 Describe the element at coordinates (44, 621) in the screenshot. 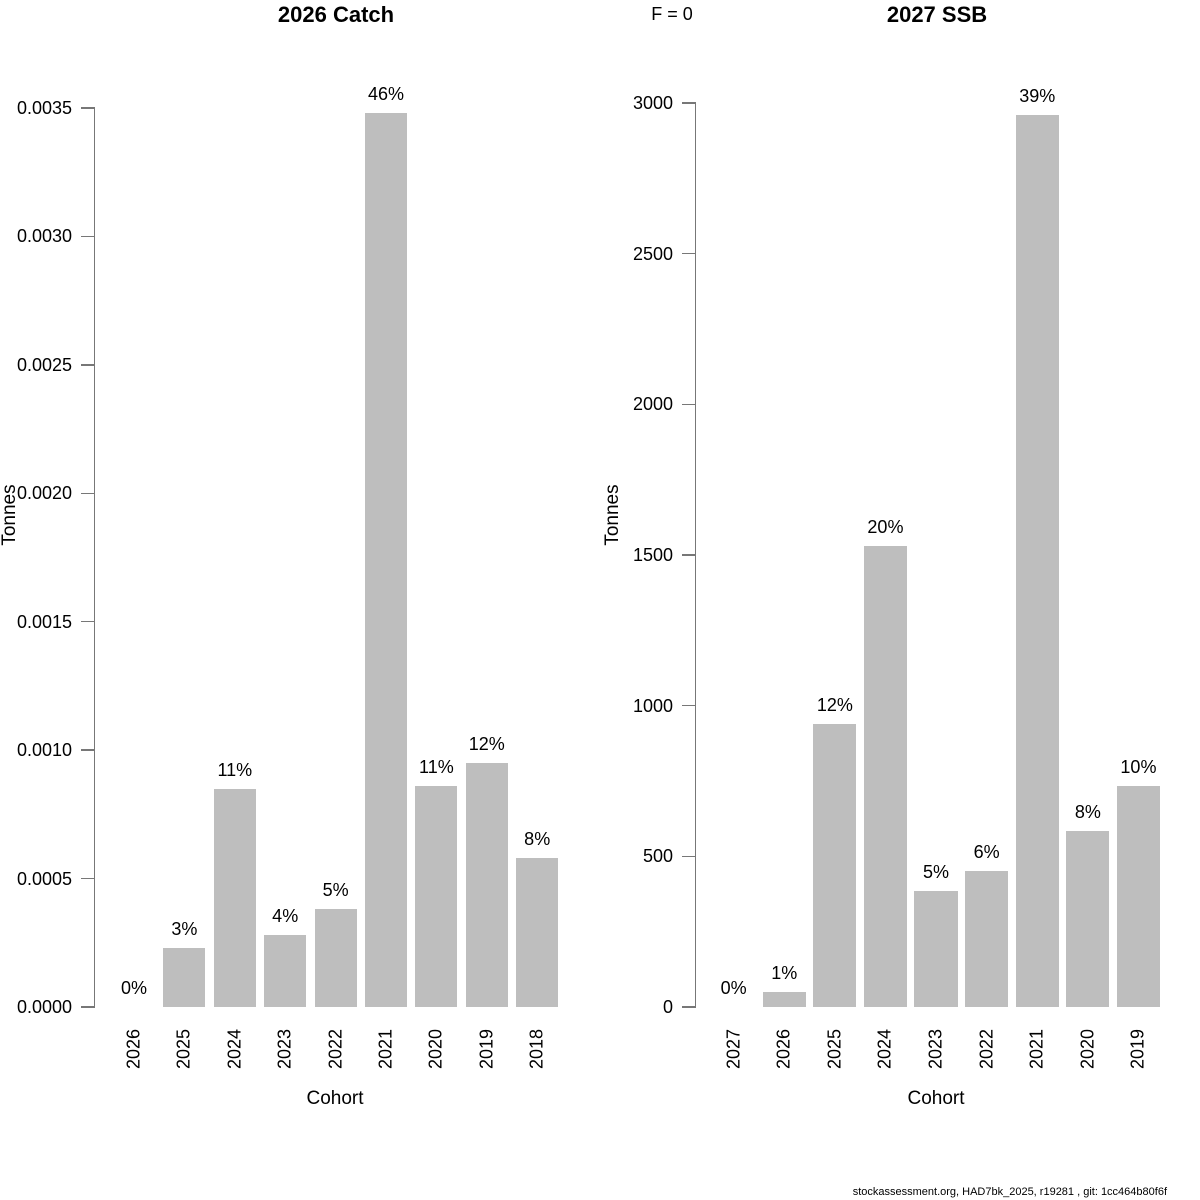

I see `y-tick-label: 0.0015` at that location.